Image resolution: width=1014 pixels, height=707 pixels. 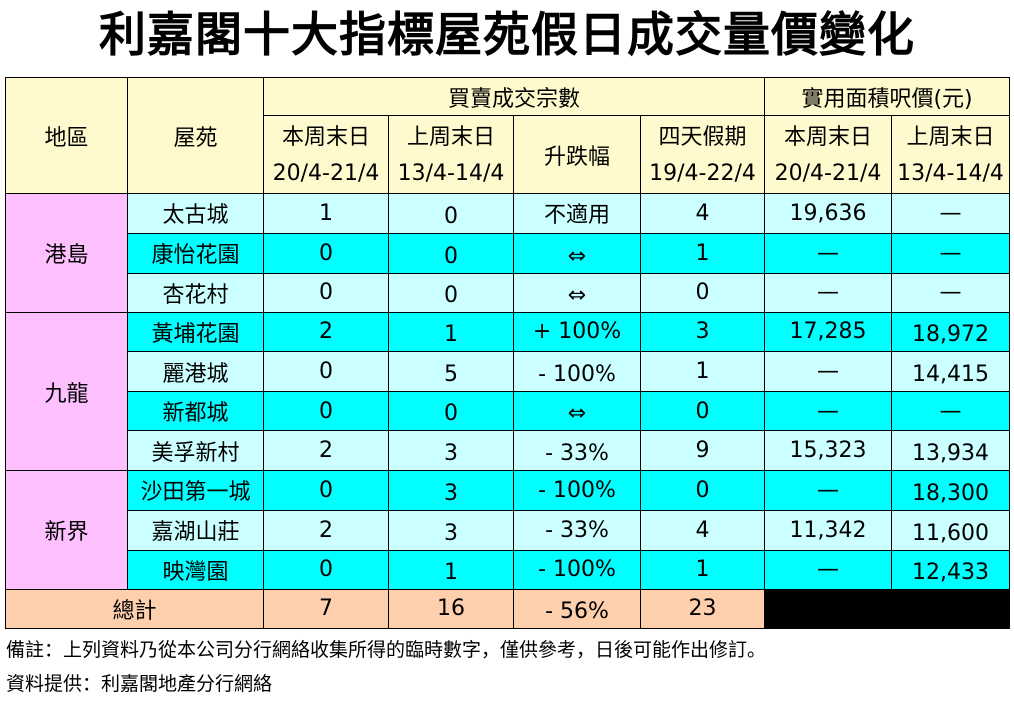 What do you see at coordinates (195, 530) in the screenshot?
I see `estate-cell: 嘉湖山莊` at bounding box center [195, 530].